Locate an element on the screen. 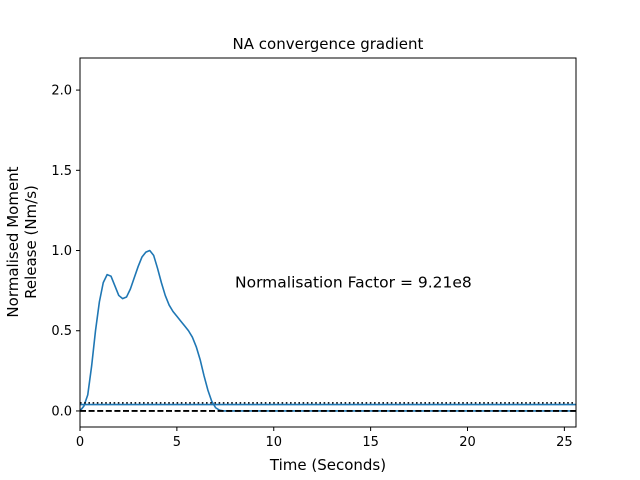 The image size is (640, 480). x-axis-label: Time (Seconds) is located at coordinates (327, 465).